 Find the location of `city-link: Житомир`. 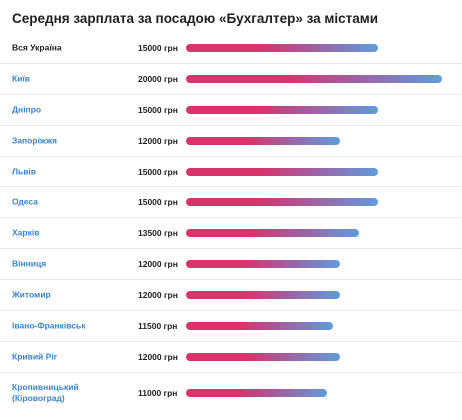

city-link: Житомир is located at coordinates (69, 295).